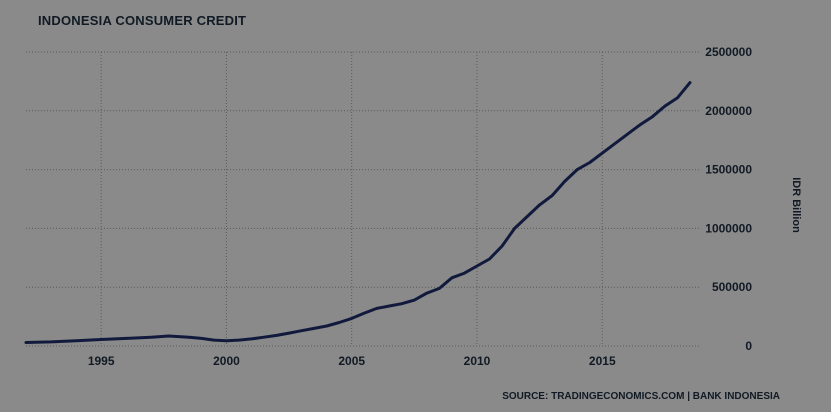  I want to click on x-tick-label: 2010, so click(477, 361).